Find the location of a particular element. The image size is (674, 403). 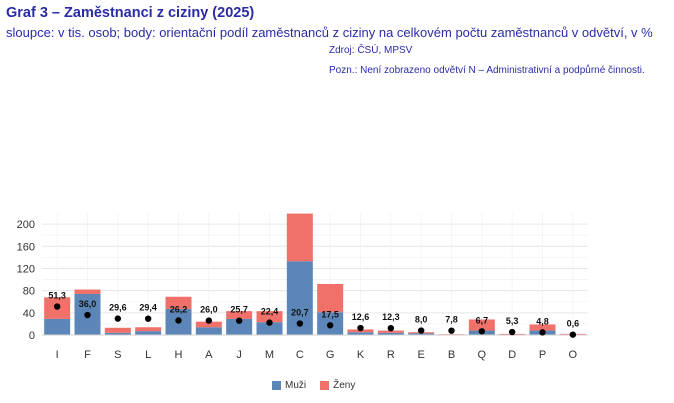

share-point-label: 36,0 is located at coordinates (88, 304).